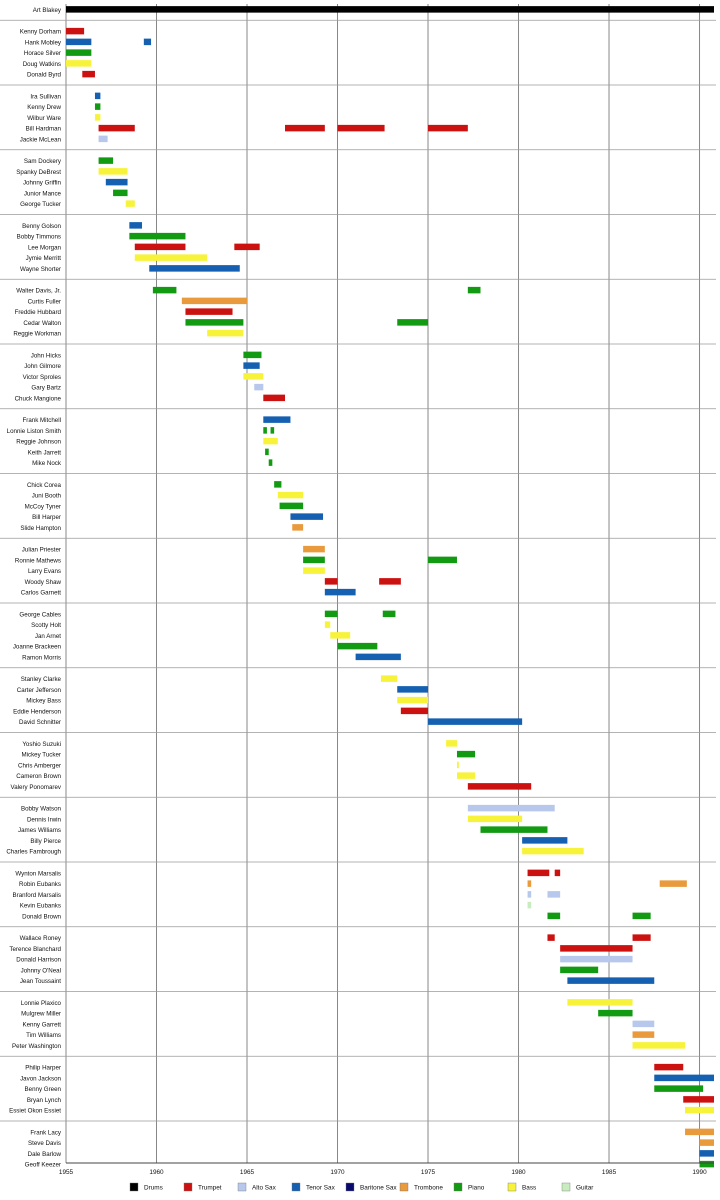 This screenshot has height=1200, width=720. What do you see at coordinates (43, 582) in the screenshot?
I see `member-label-woody-shaw: Woody Shaw` at bounding box center [43, 582].